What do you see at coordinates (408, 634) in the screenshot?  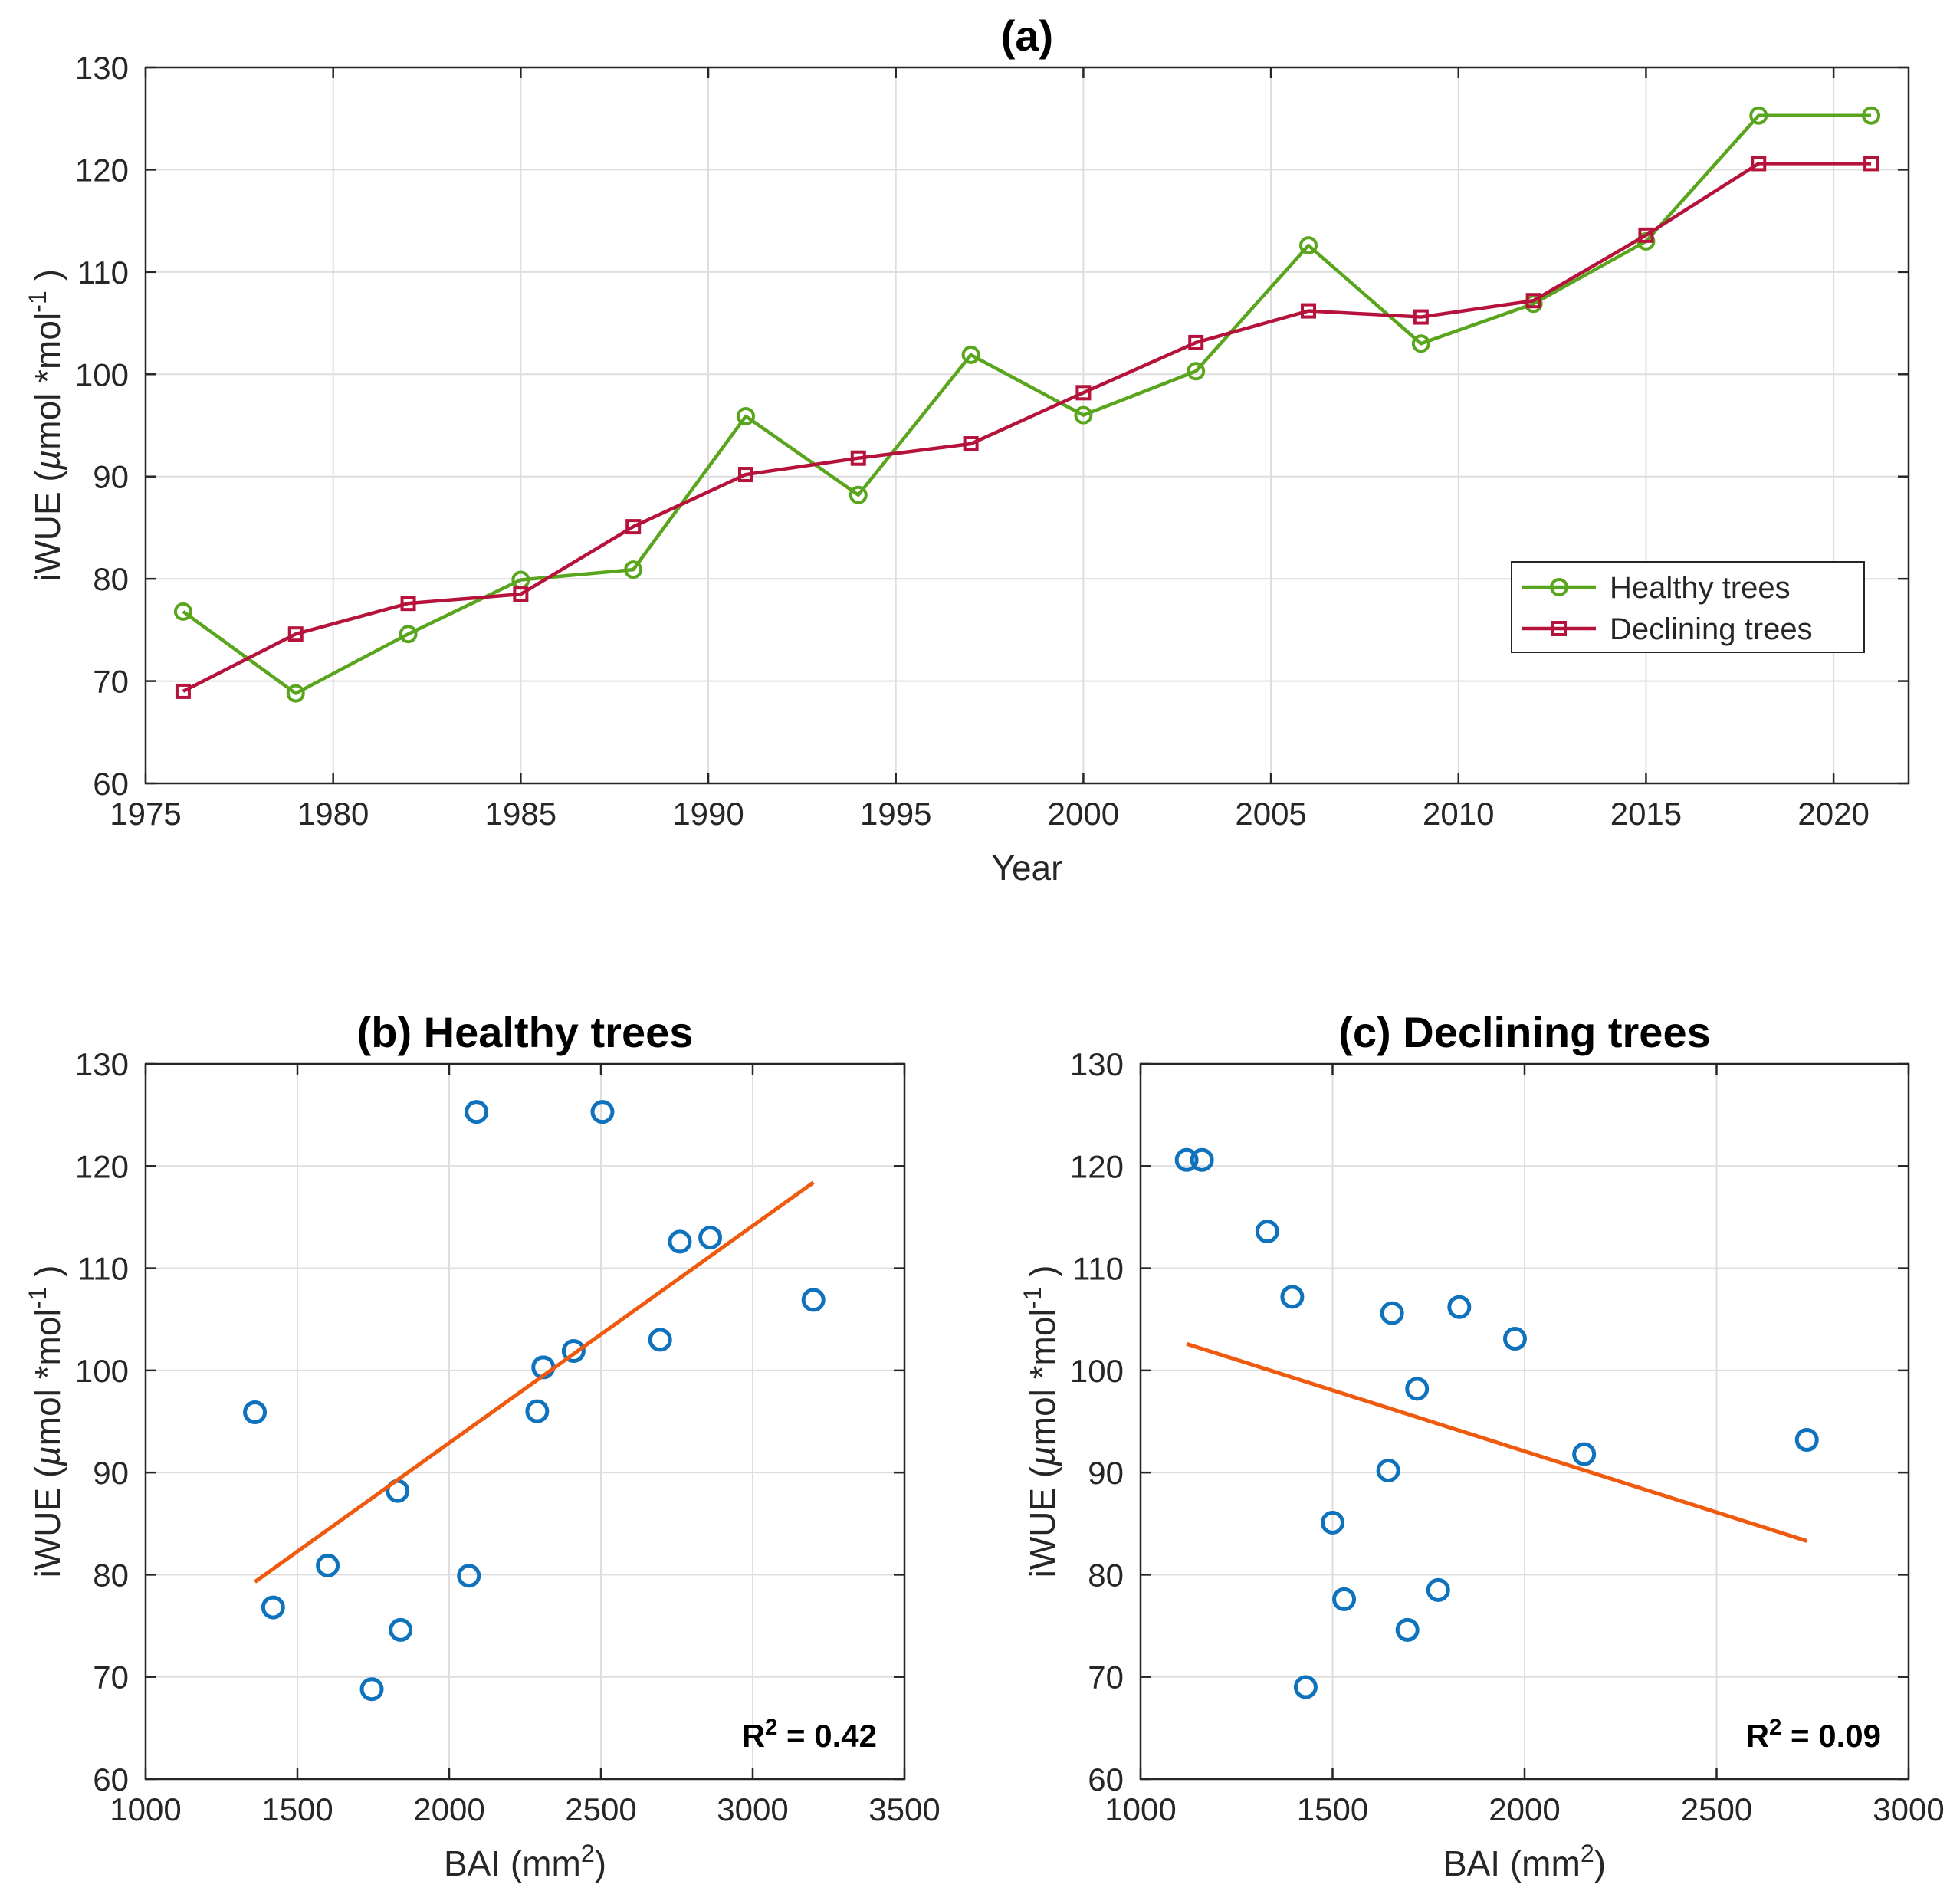 I see `panel-a-series-healthy-point-1982` at bounding box center [408, 634].